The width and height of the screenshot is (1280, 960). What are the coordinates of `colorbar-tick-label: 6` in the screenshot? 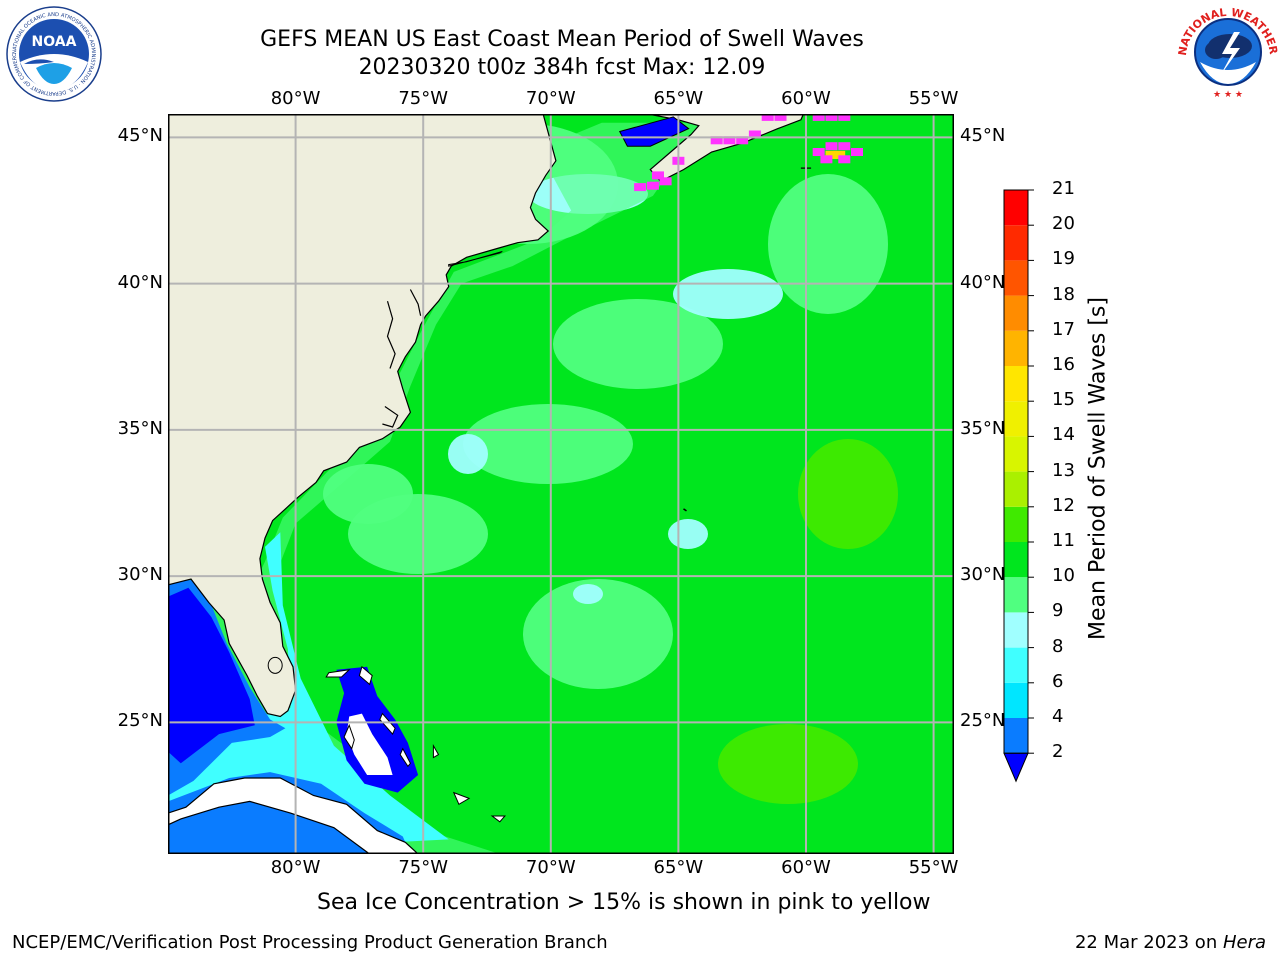 It's located at (1058, 681).